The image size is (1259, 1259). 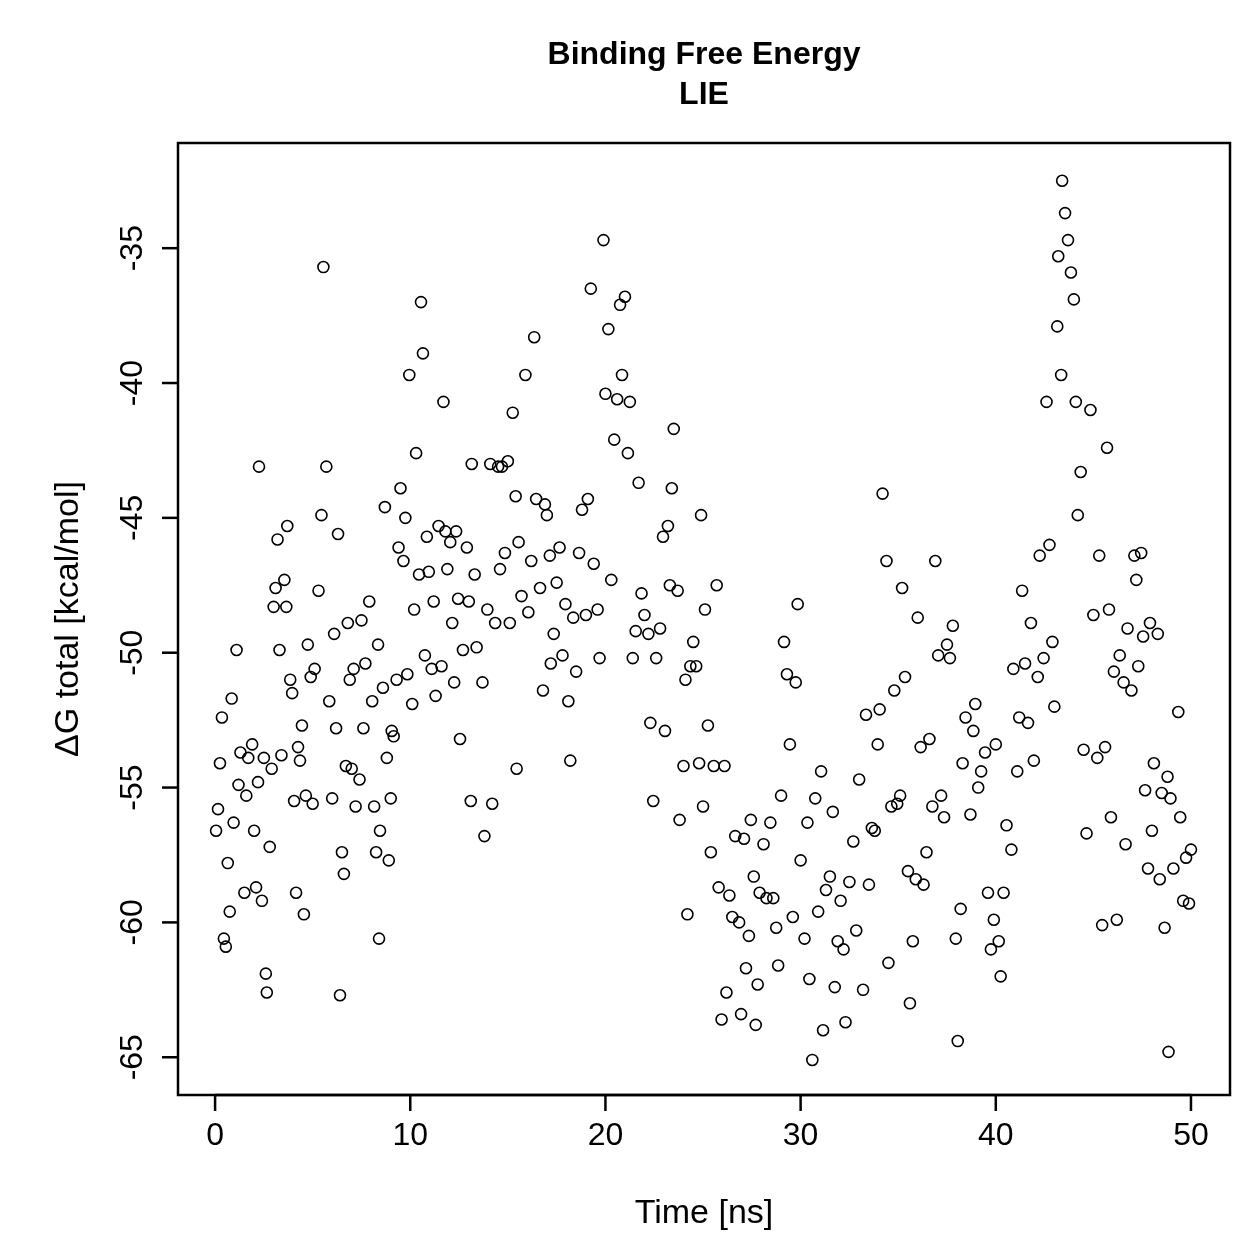 I want to click on y-tick-label: -40, so click(x=131, y=383).